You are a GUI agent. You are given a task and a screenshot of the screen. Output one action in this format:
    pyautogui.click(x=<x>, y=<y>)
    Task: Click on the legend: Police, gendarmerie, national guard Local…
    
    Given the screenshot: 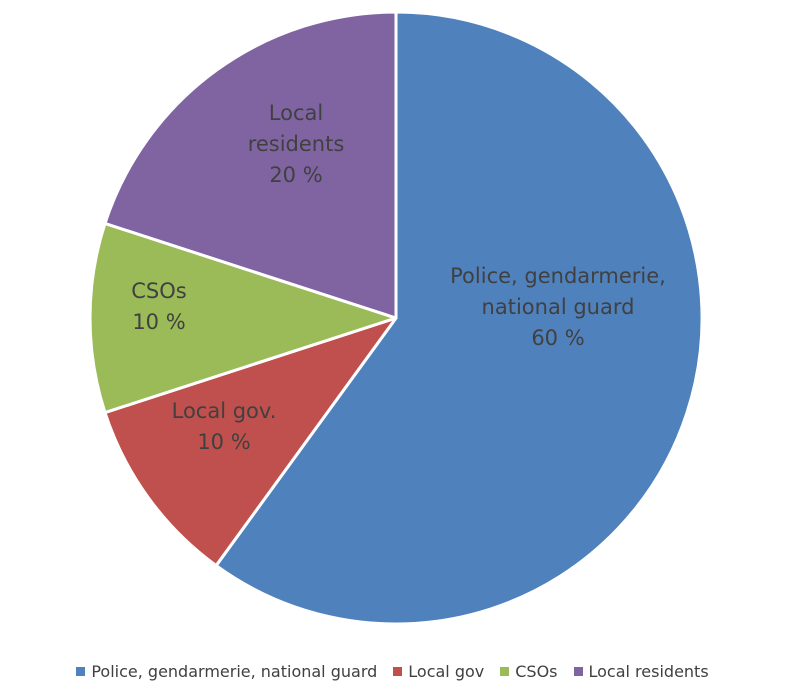 What is the action you would take?
    pyautogui.click(x=392, y=671)
    